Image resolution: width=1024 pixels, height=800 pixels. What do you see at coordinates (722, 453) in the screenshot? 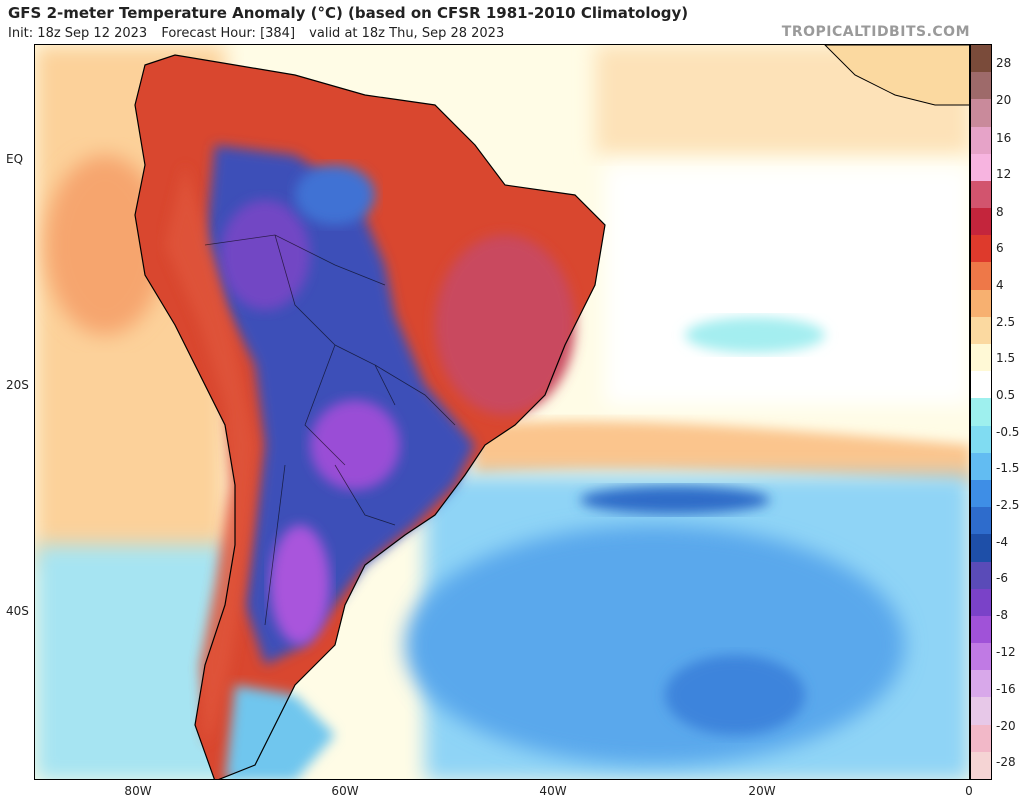
I see `subtropical-warm-band` at bounding box center [722, 453].